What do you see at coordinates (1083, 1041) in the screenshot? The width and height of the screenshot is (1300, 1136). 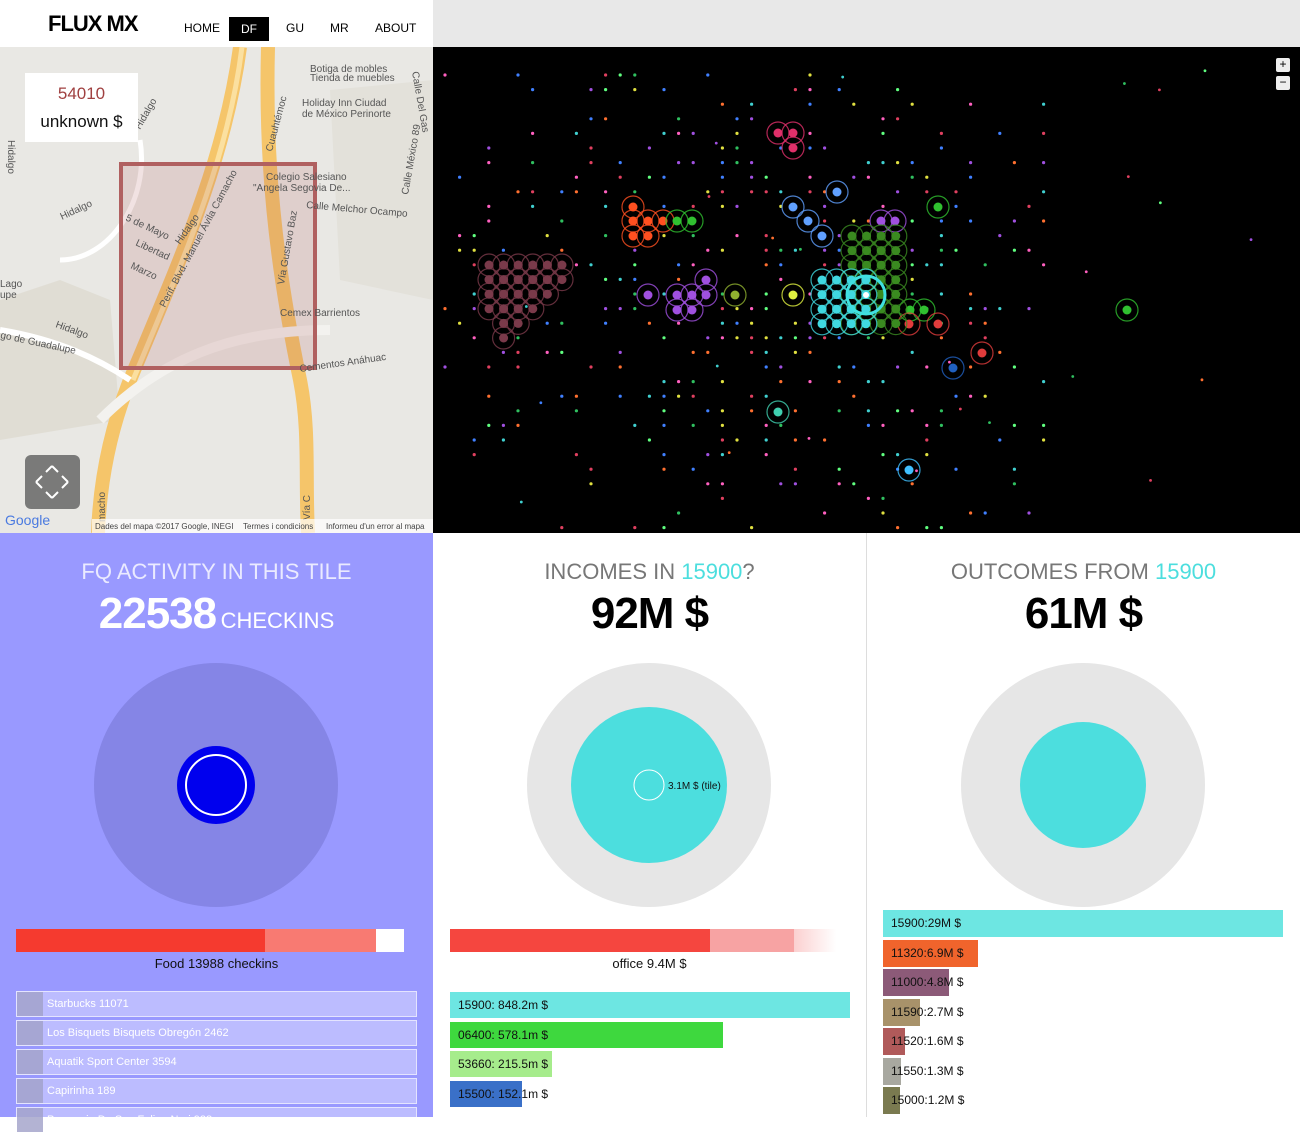 I see `list-row: 11520:1.6M $` at bounding box center [1083, 1041].